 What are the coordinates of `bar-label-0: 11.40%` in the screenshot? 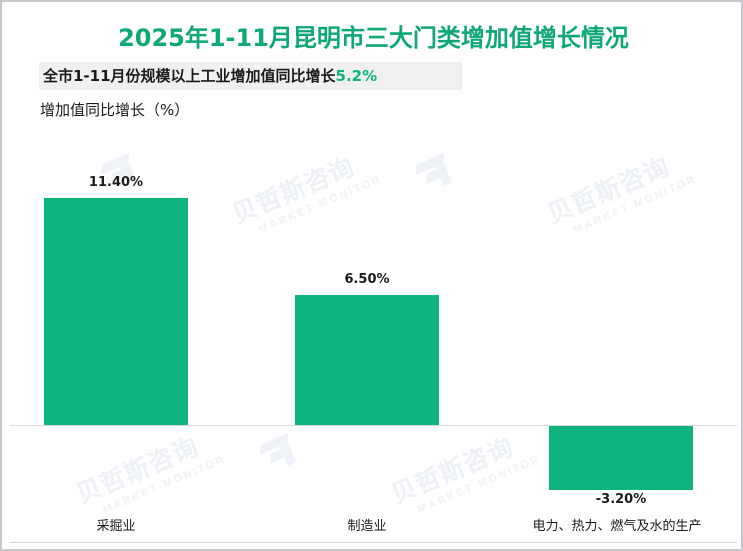 It's located at (116, 182).